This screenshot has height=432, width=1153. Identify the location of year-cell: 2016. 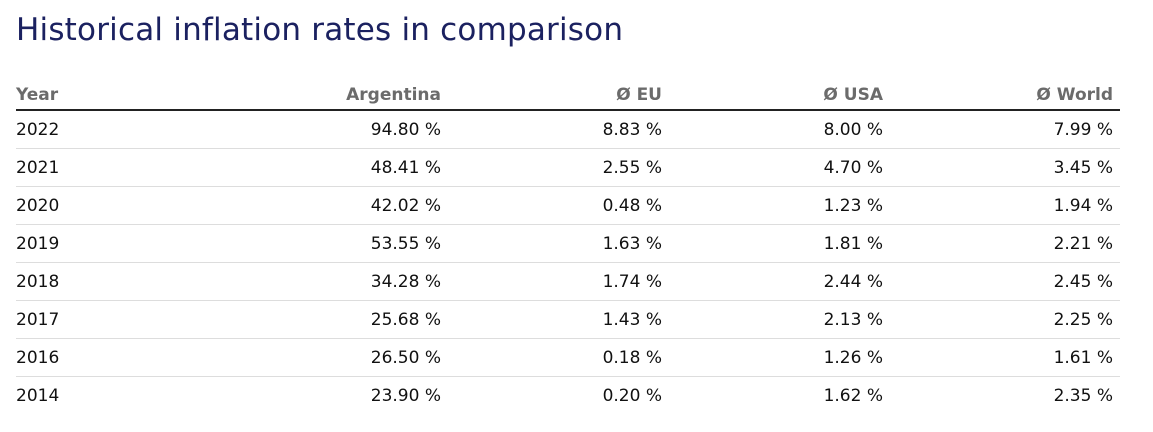
(116, 357).